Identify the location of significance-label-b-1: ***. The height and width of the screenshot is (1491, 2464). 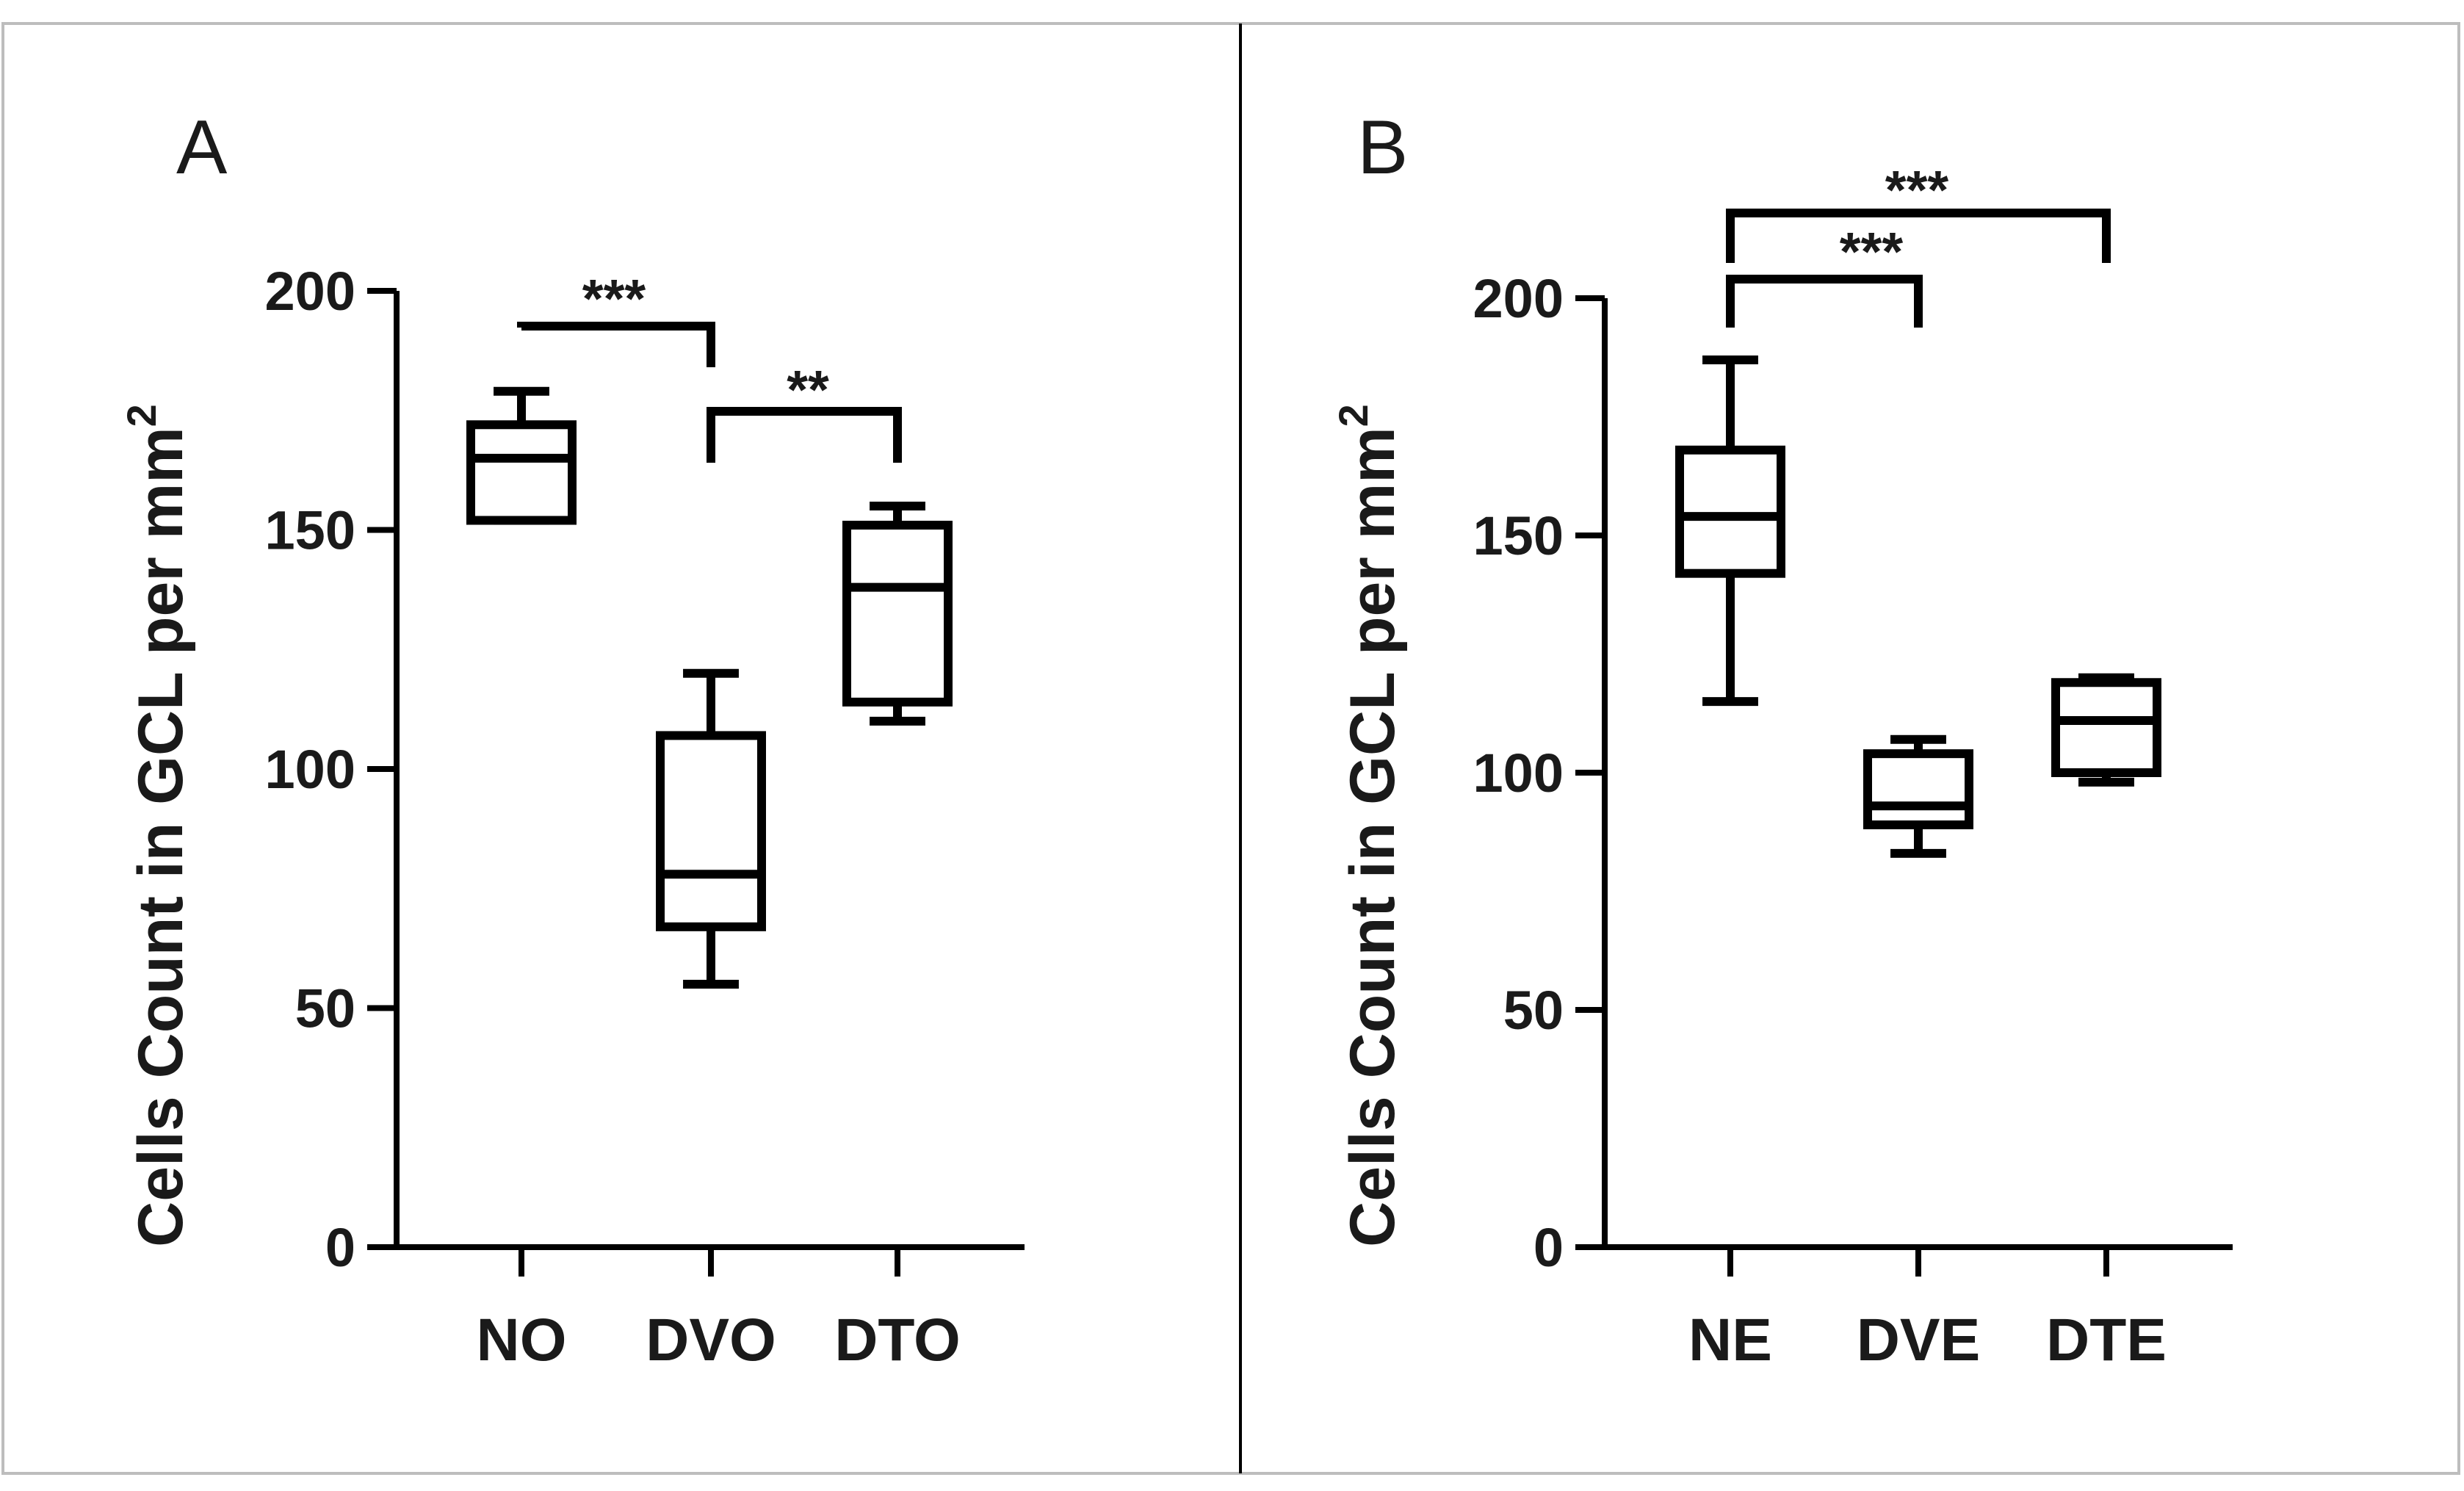
(1917, 190).